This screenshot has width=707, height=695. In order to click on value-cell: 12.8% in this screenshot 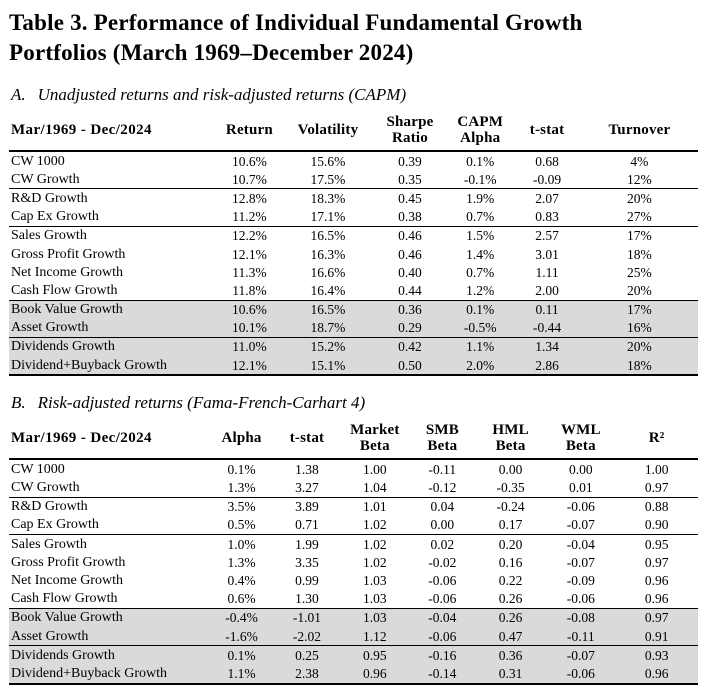, I will do `click(249, 198)`.